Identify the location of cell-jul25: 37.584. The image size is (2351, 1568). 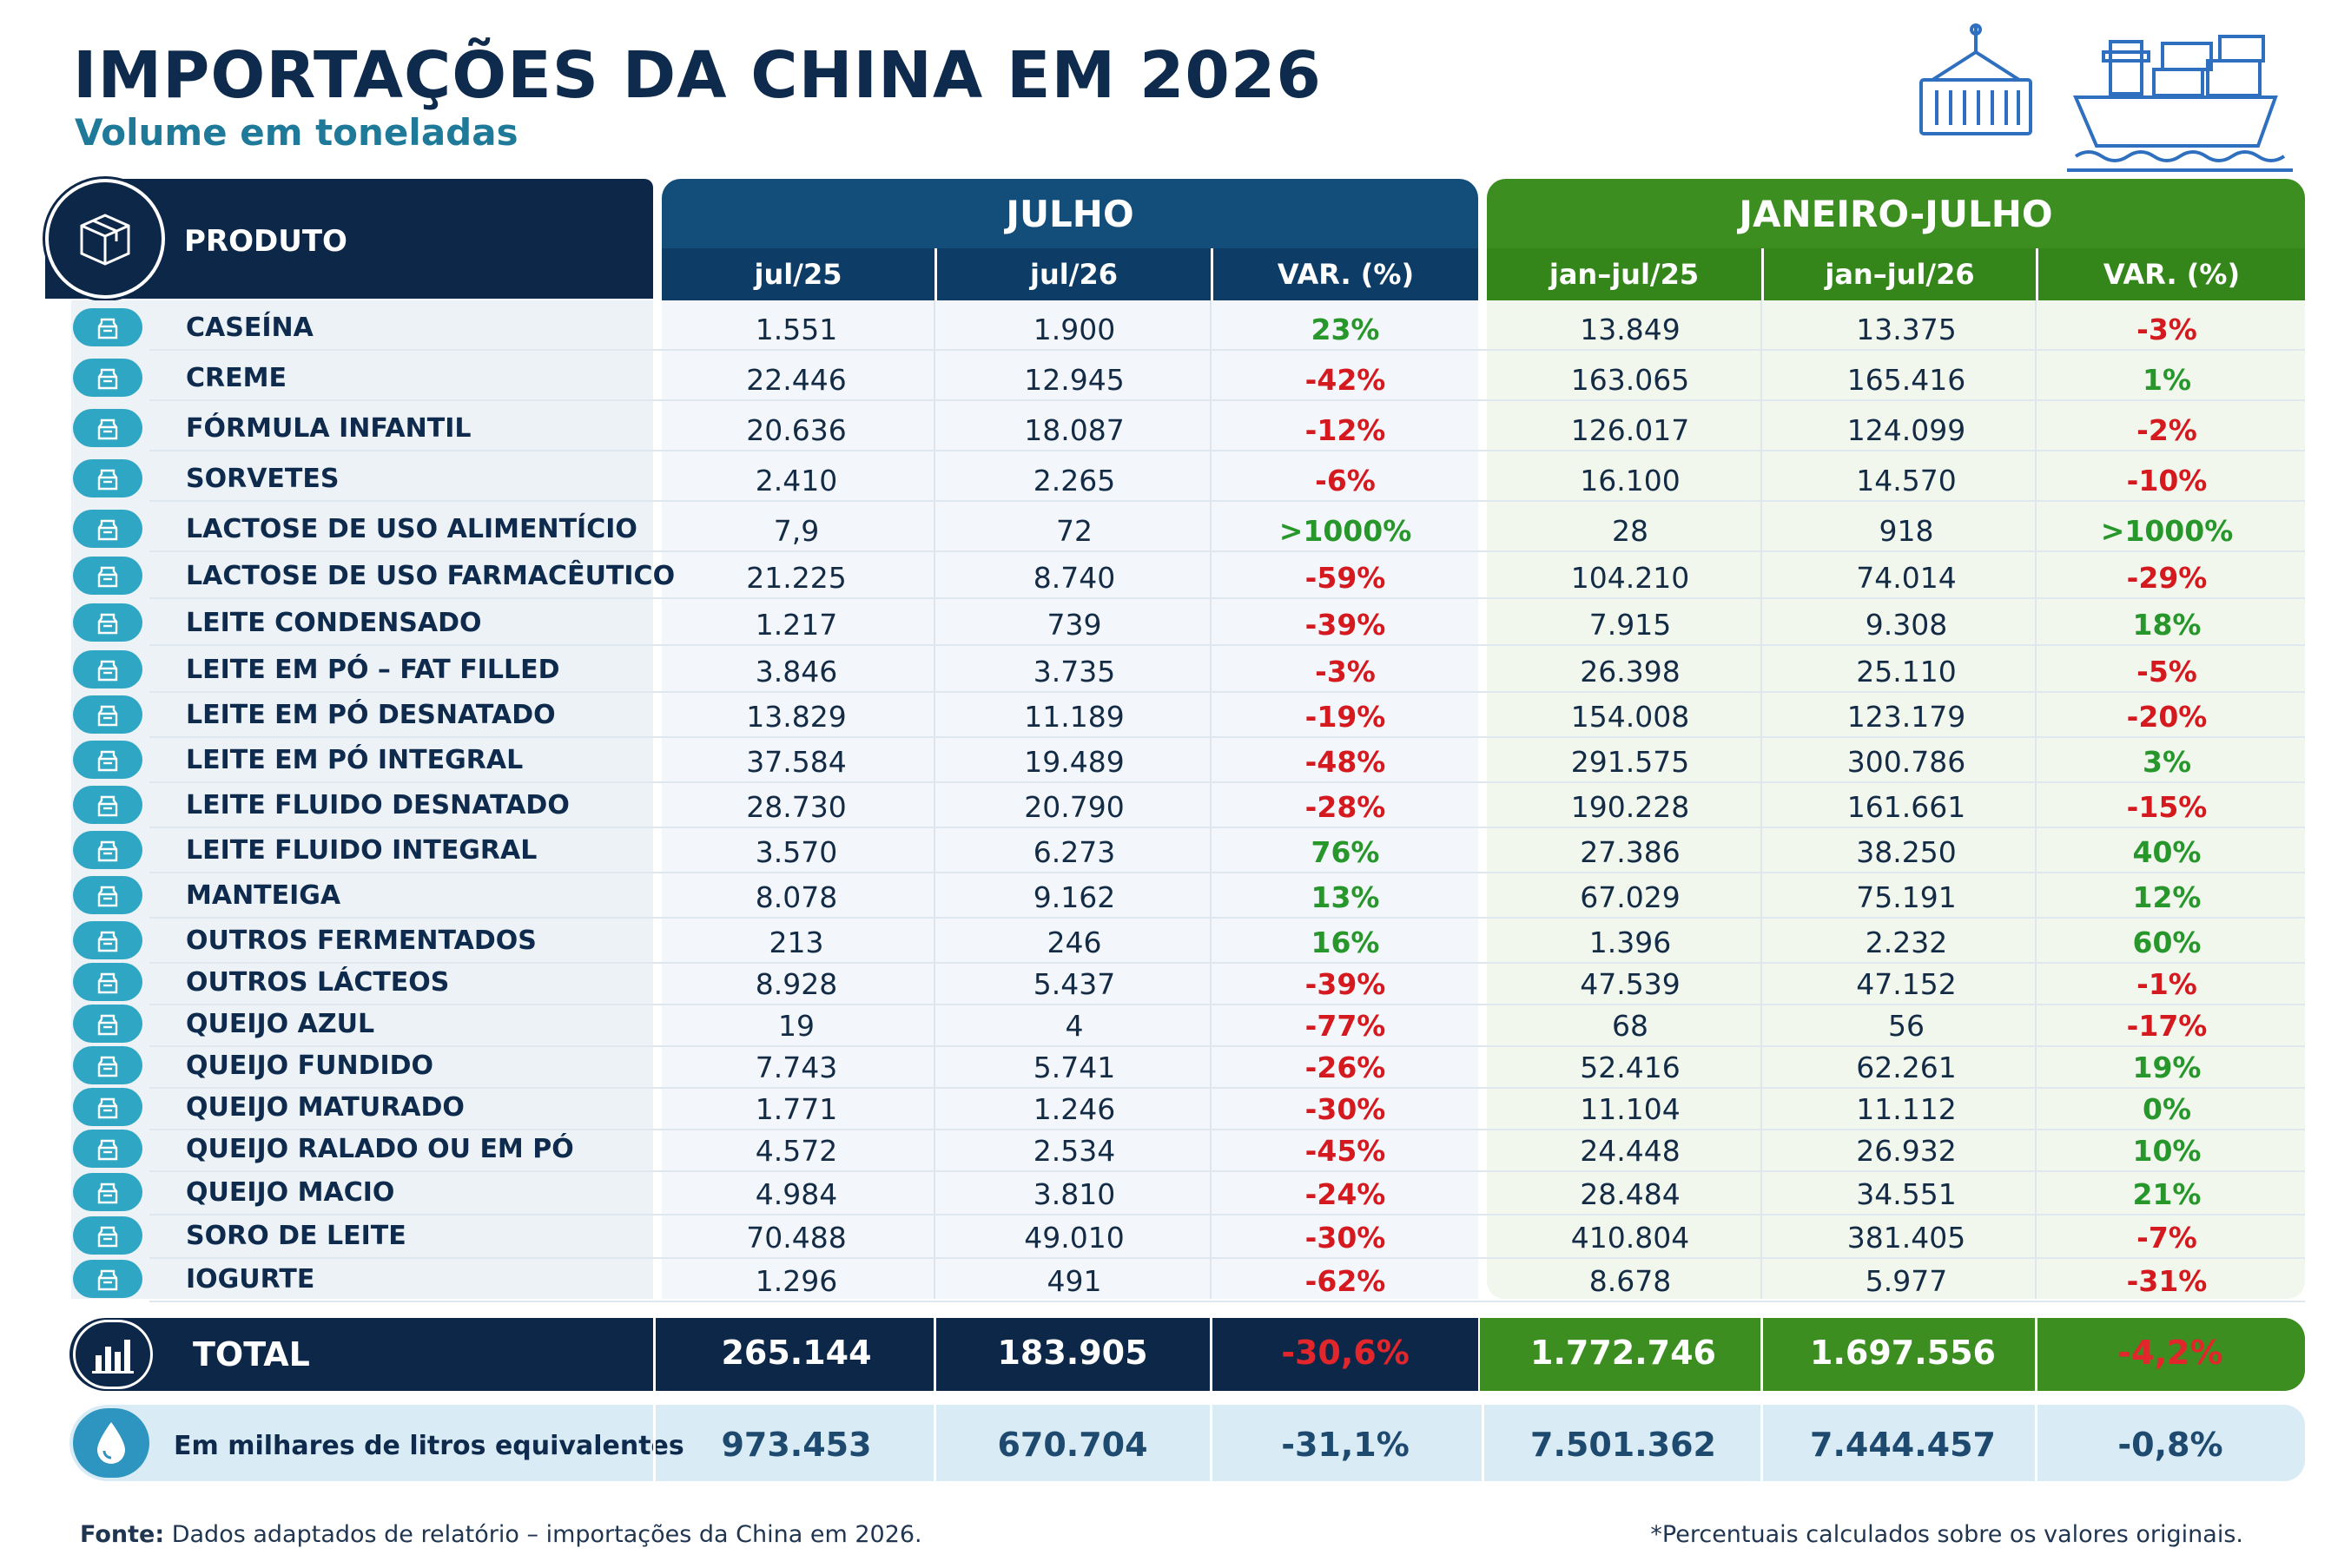
(796, 762).